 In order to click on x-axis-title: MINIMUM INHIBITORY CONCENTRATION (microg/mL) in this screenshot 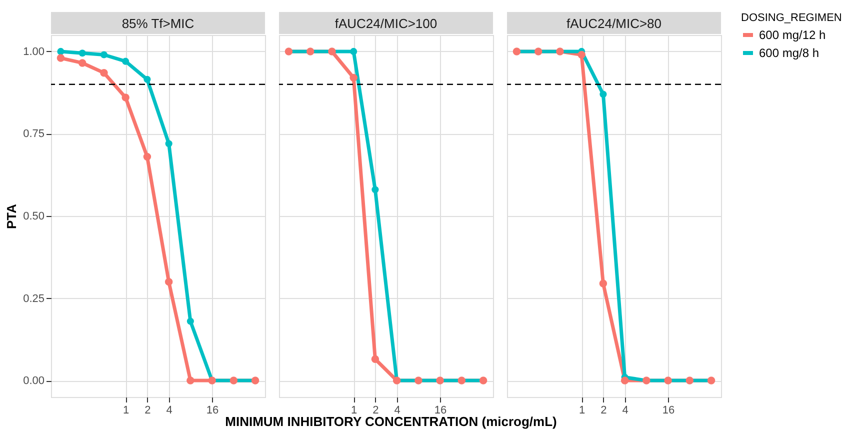, I will do `click(391, 421)`.